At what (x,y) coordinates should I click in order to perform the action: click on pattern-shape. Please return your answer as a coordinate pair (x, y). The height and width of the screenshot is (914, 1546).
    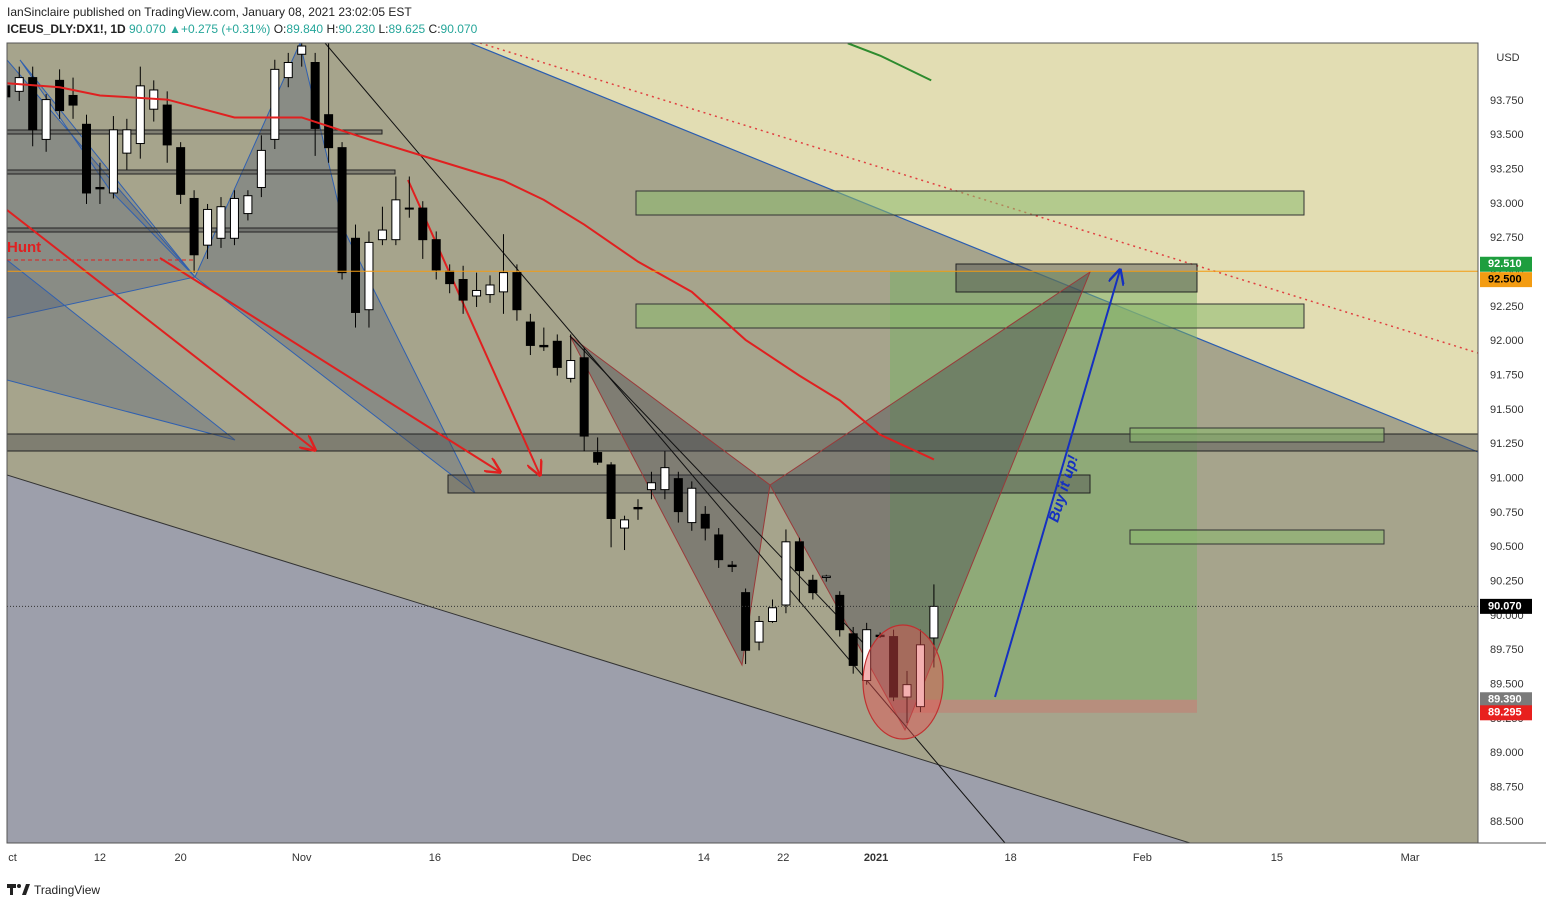
    Looking at the image, I should click on (107, 168).